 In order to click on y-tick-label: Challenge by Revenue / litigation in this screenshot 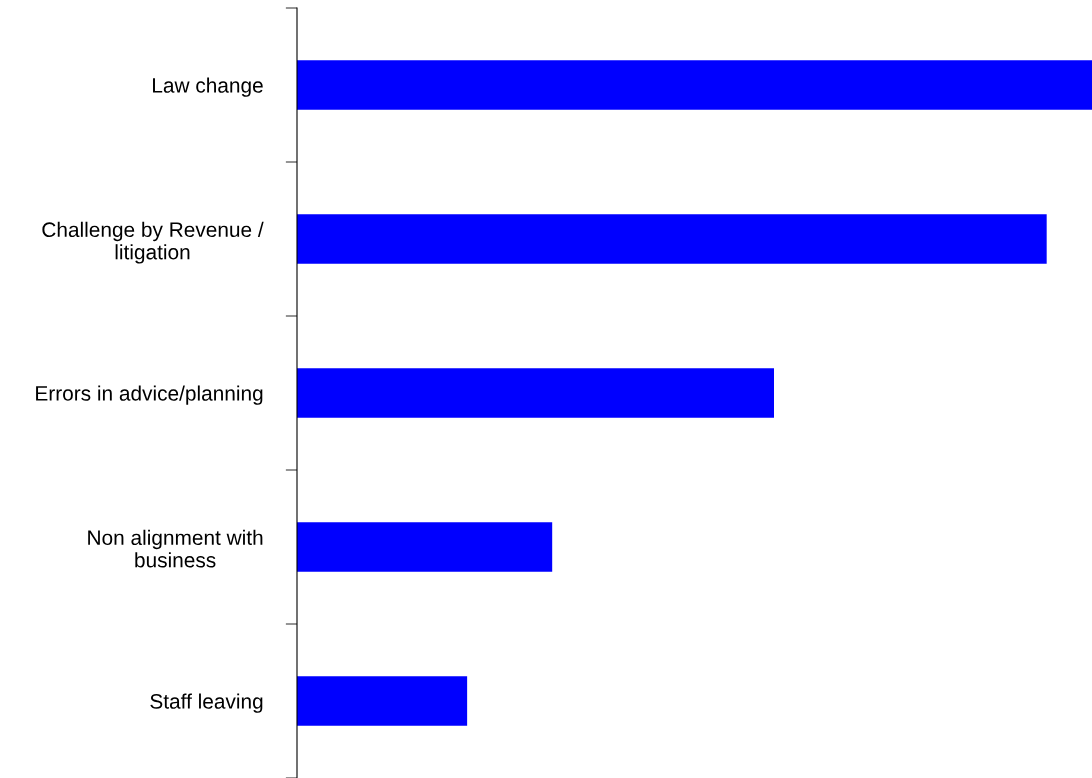, I will do `click(153, 242)`.